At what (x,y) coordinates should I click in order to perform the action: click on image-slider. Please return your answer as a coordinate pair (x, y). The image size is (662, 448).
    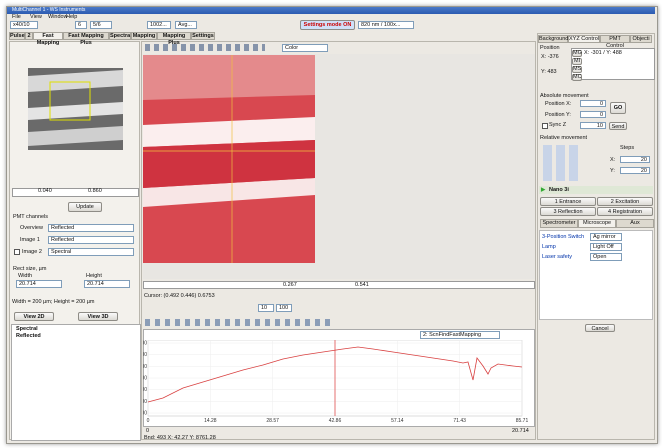
    Looking at the image, I should click on (339, 285).